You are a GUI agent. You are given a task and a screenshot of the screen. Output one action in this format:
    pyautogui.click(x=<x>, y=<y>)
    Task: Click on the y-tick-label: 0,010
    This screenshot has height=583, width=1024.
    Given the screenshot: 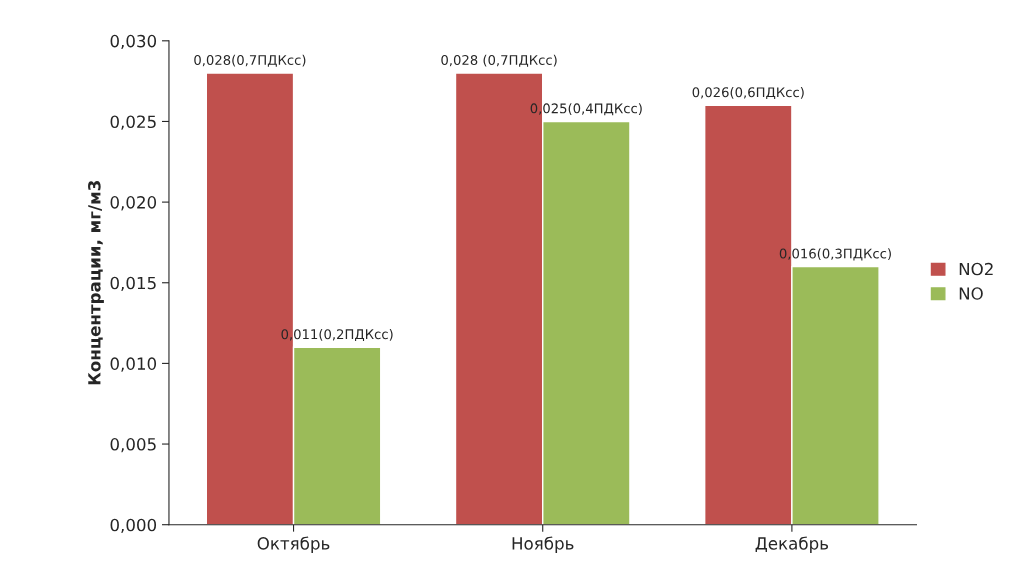 What is the action you would take?
    pyautogui.click(x=133, y=364)
    